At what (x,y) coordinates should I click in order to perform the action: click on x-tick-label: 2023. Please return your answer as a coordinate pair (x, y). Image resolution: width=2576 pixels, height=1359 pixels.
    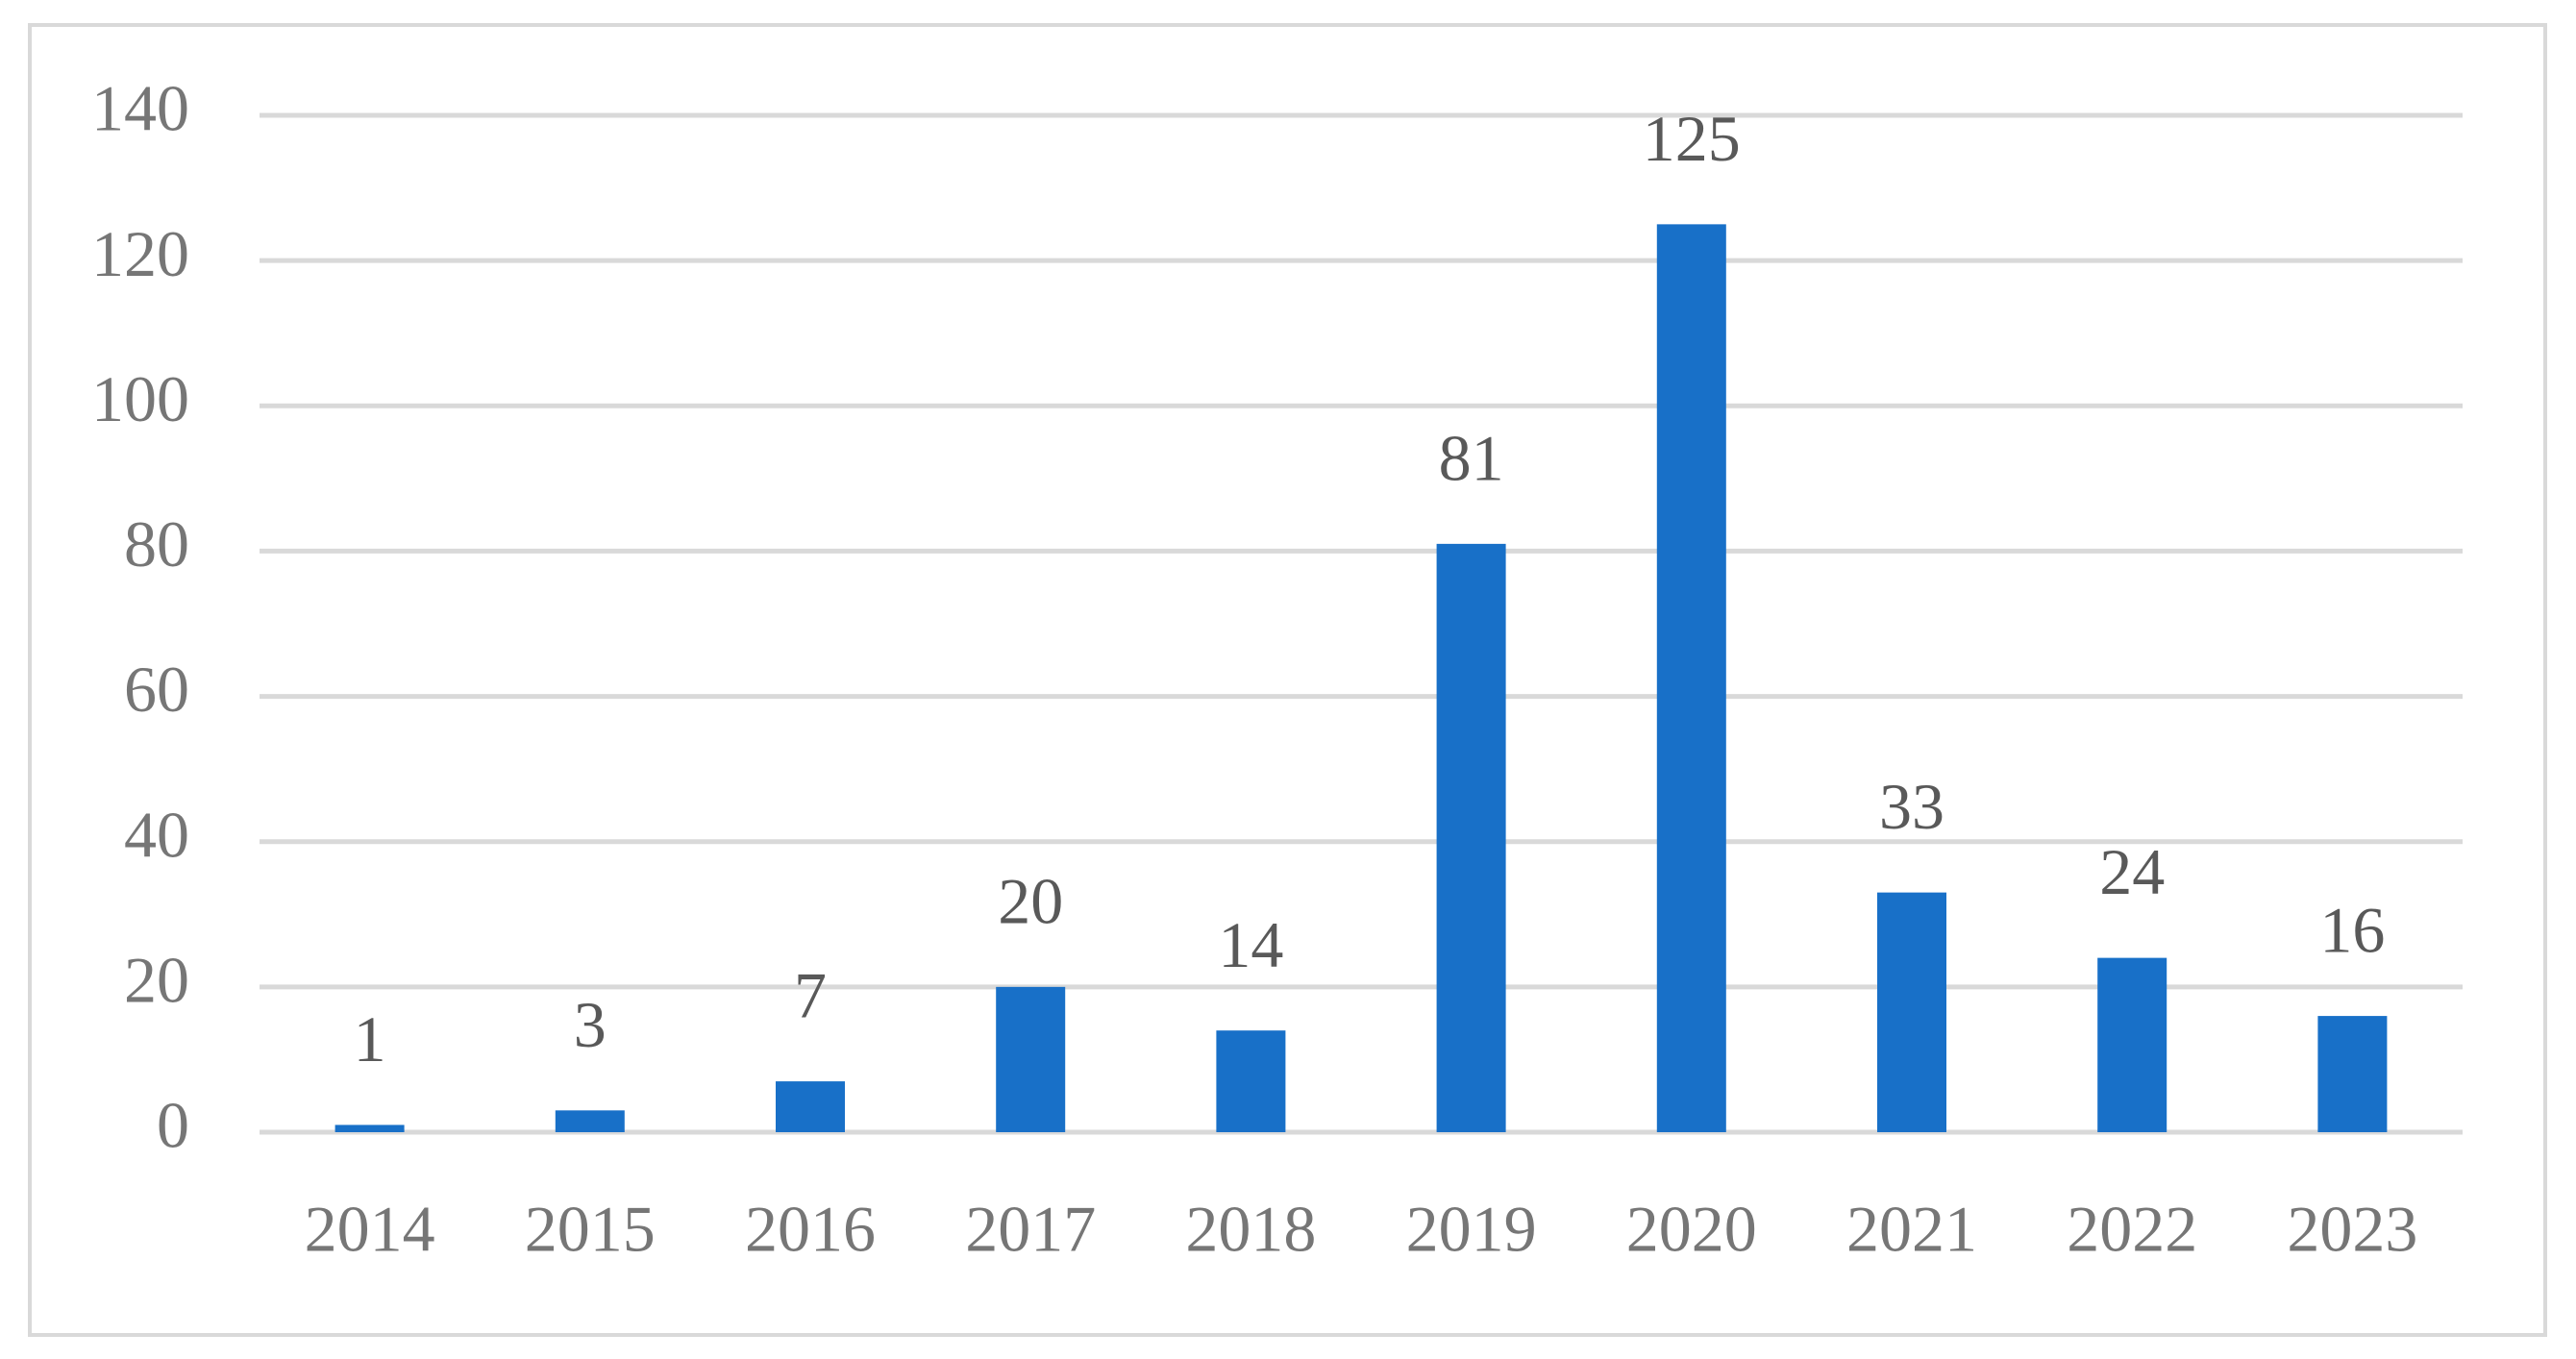
    Looking at the image, I should click on (2352, 1229).